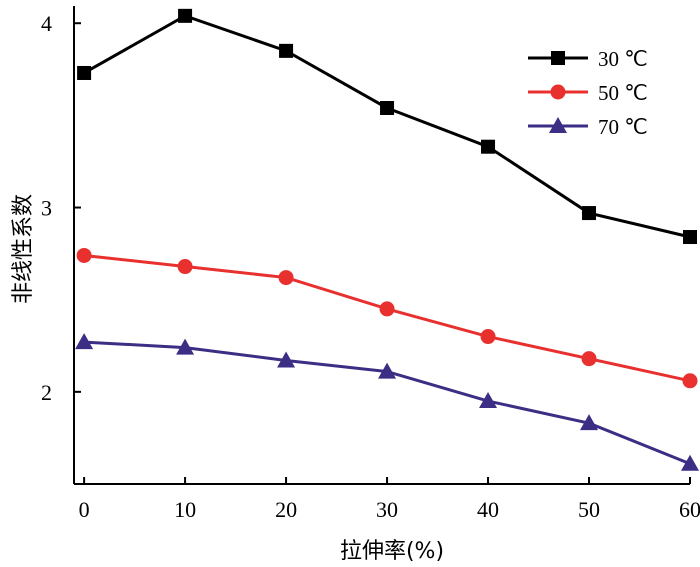  I want to click on x-tick-label: 30, so click(387, 509).